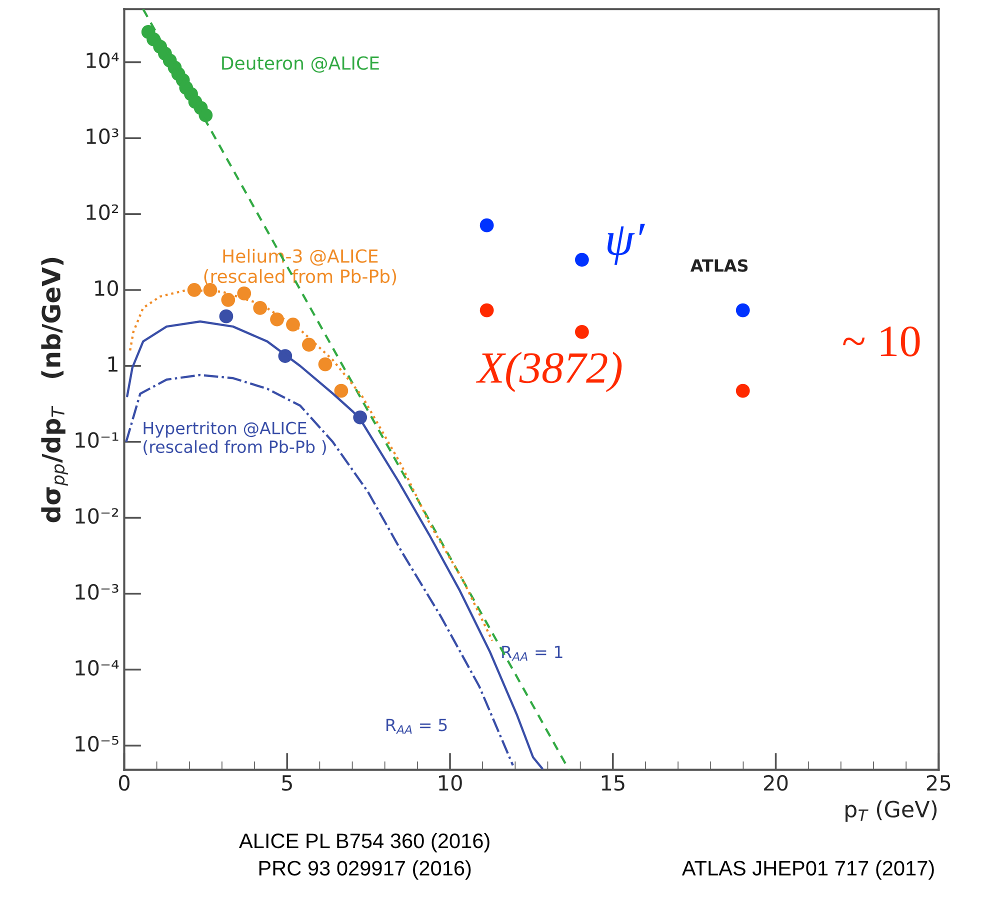 This screenshot has height=911, width=986. I want to click on x-tick-label: 25, so click(938, 783).